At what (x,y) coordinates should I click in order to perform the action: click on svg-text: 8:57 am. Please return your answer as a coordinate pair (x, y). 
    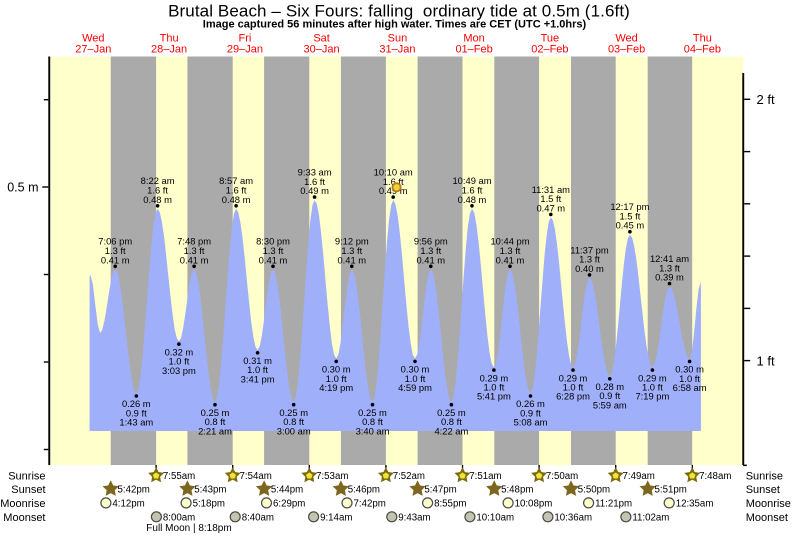
    Looking at the image, I should click on (236, 180).